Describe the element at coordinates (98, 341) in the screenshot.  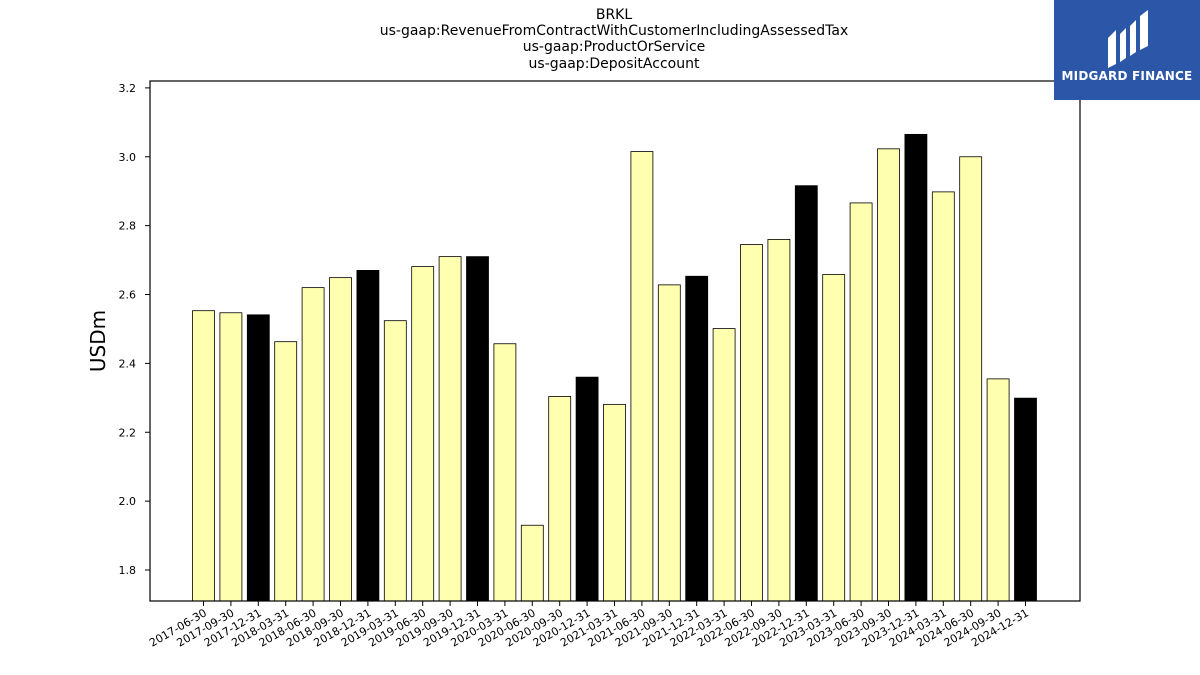
I see `y-axis-label: USDm` at that location.